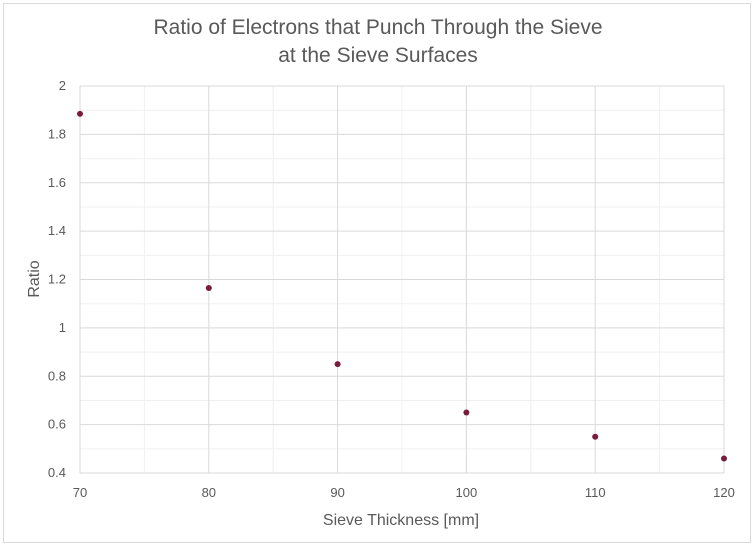  What do you see at coordinates (401, 520) in the screenshot?
I see `x-axis-label: Sieve Thickness [mm]` at bounding box center [401, 520].